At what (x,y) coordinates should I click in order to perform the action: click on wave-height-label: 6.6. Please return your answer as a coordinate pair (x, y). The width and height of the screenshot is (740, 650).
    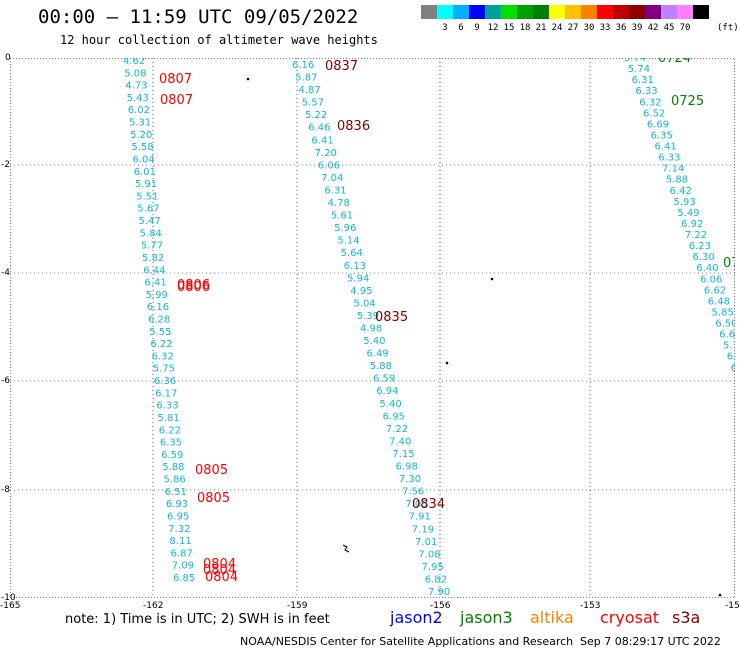
    Looking at the image, I should click on (734, 379).